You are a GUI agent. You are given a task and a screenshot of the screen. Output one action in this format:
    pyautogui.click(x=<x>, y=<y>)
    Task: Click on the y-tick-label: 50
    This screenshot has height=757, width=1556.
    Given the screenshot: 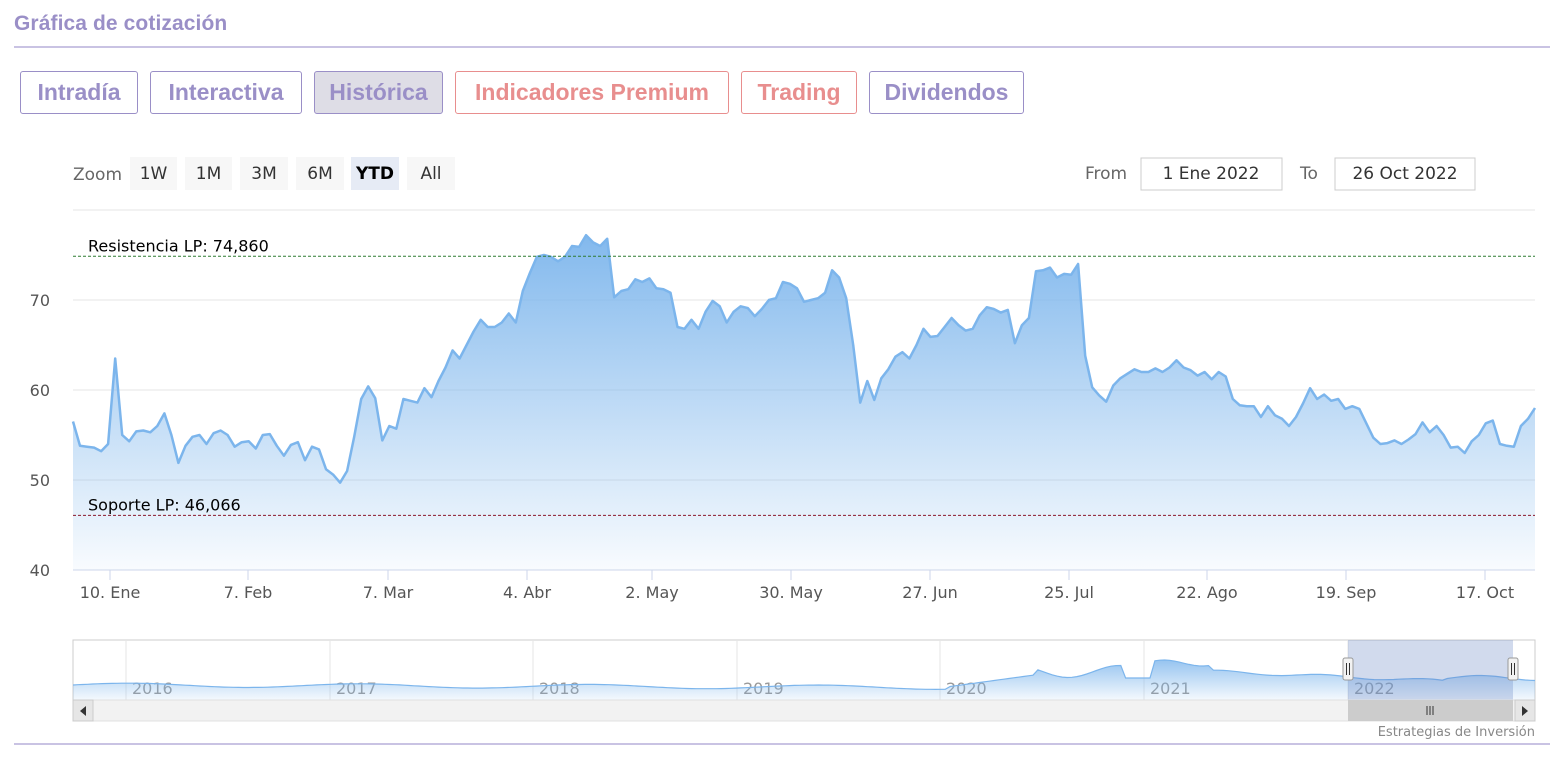 What is the action you would take?
    pyautogui.click(x=40, y=480)
    